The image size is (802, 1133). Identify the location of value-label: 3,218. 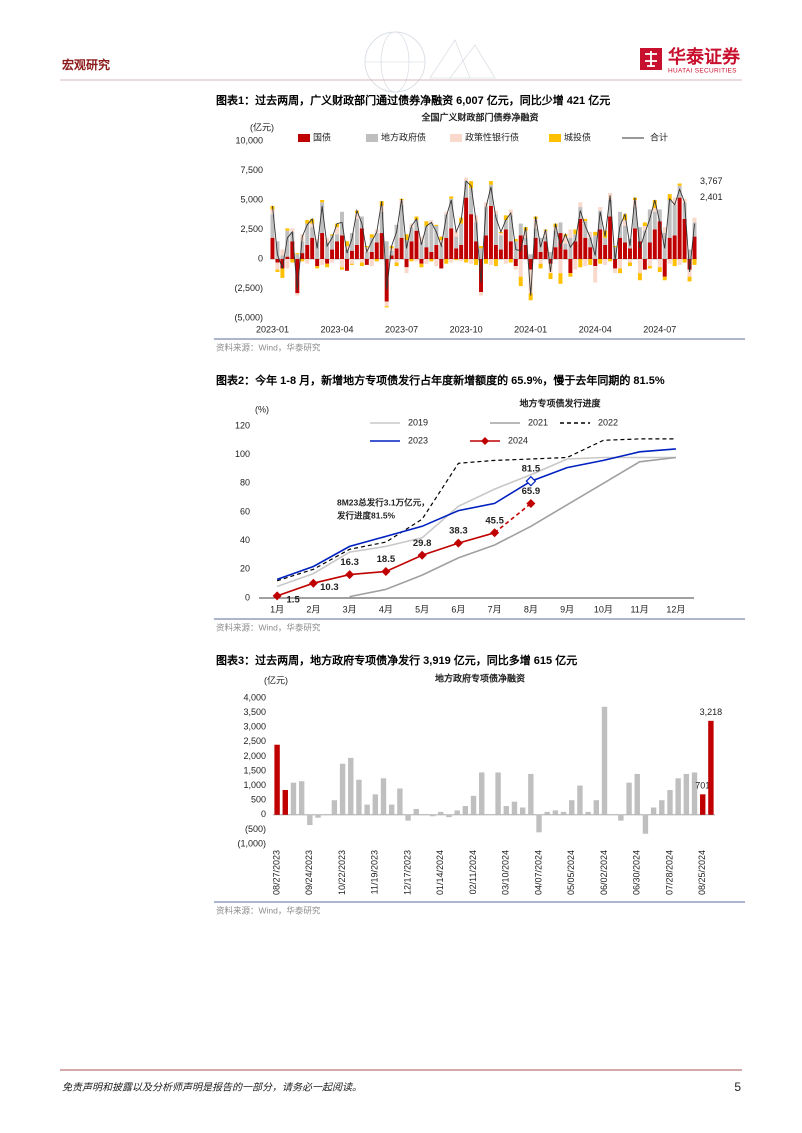
(711, 712).